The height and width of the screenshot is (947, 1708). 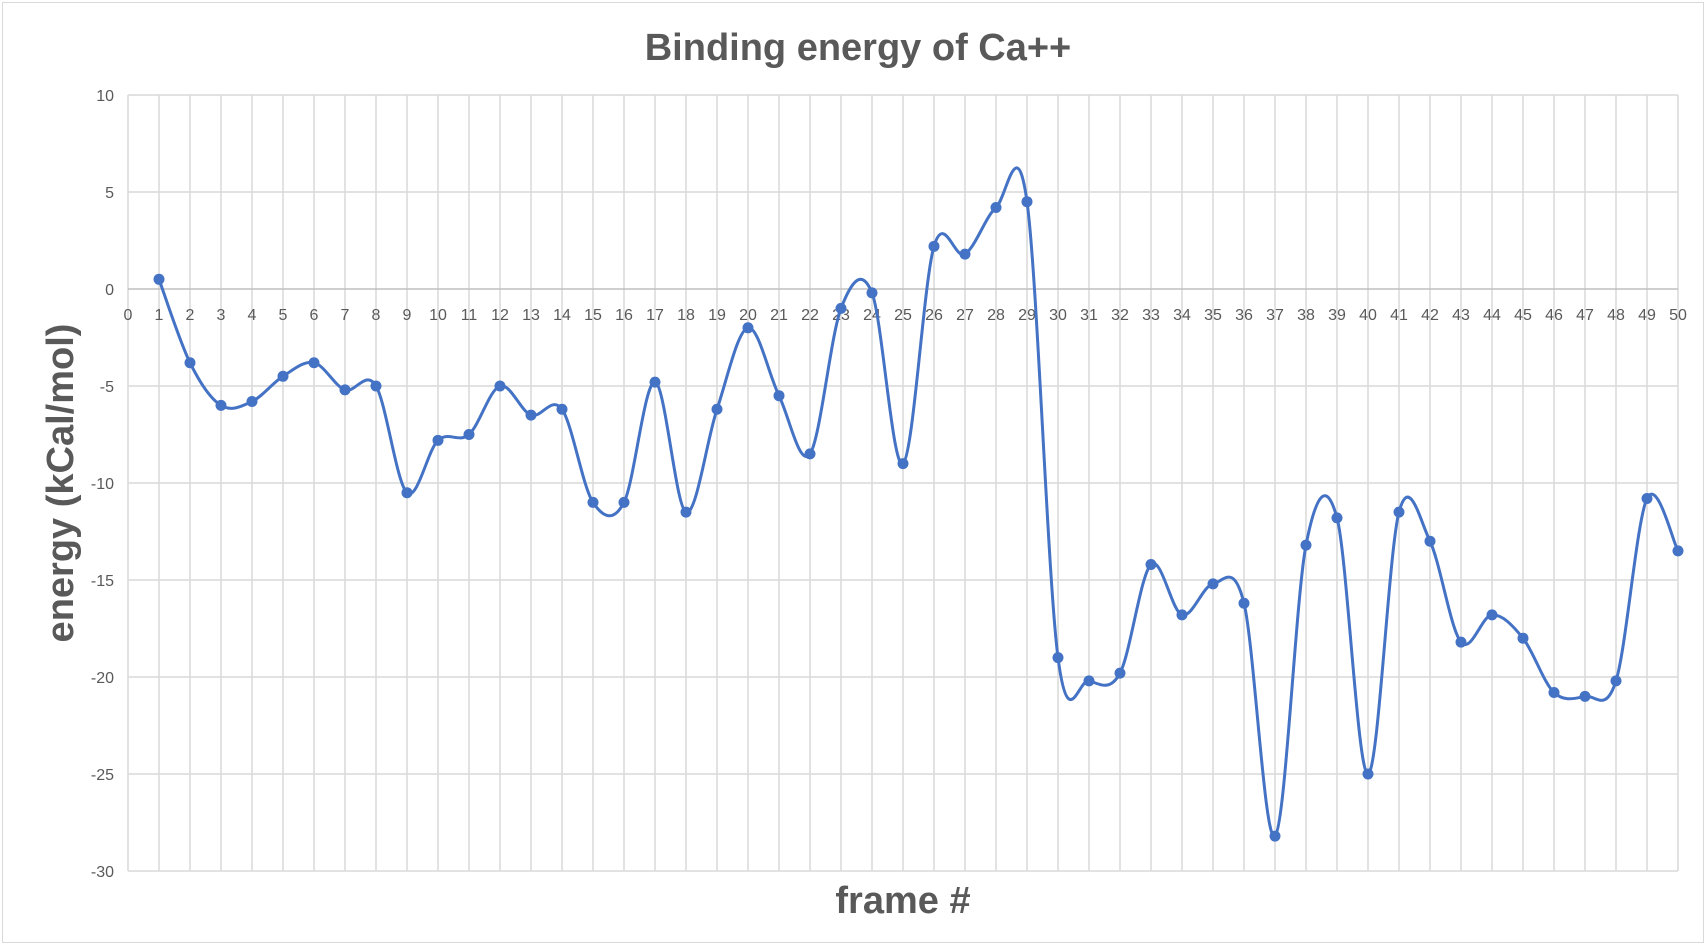 What do you see at coordinates (593, 315) in the screenshot?
I see `x-tick-label: 15` at bounding box center [593, 315].